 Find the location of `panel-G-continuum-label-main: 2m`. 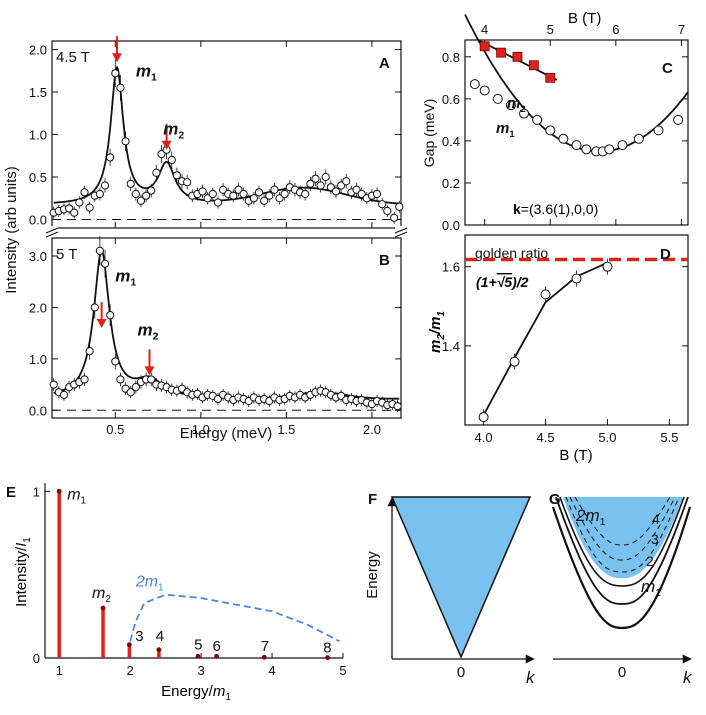

panel-G-continuum-label-main: 2m is located at coordinates (587, 515).